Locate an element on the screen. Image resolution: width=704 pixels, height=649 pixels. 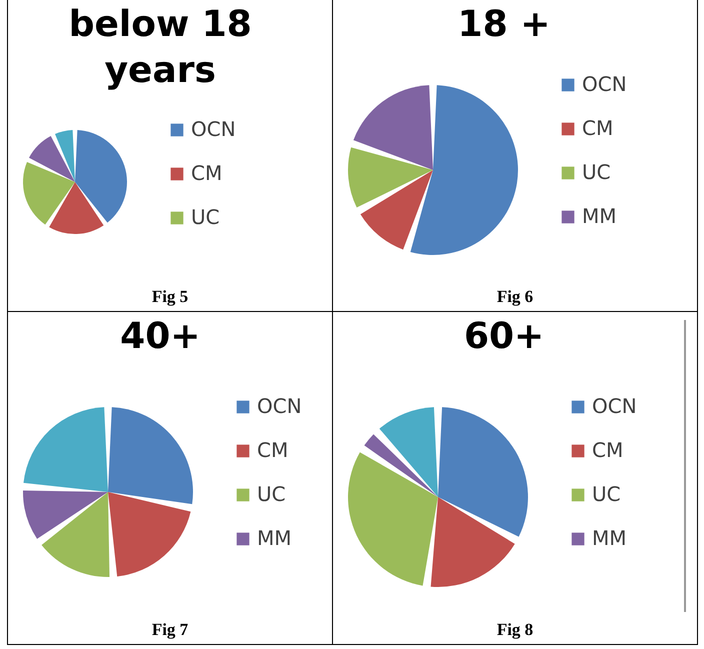
caption: Fig 5 is located at coordinates (170, 297).